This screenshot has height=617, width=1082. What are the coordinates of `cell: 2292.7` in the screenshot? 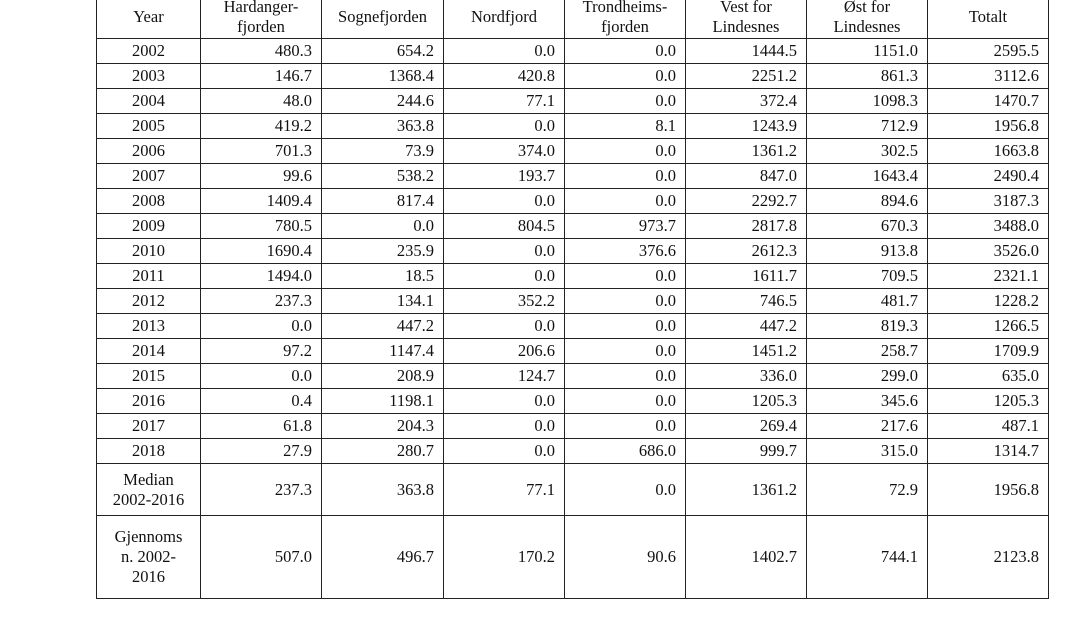 It's located at (746, 201).